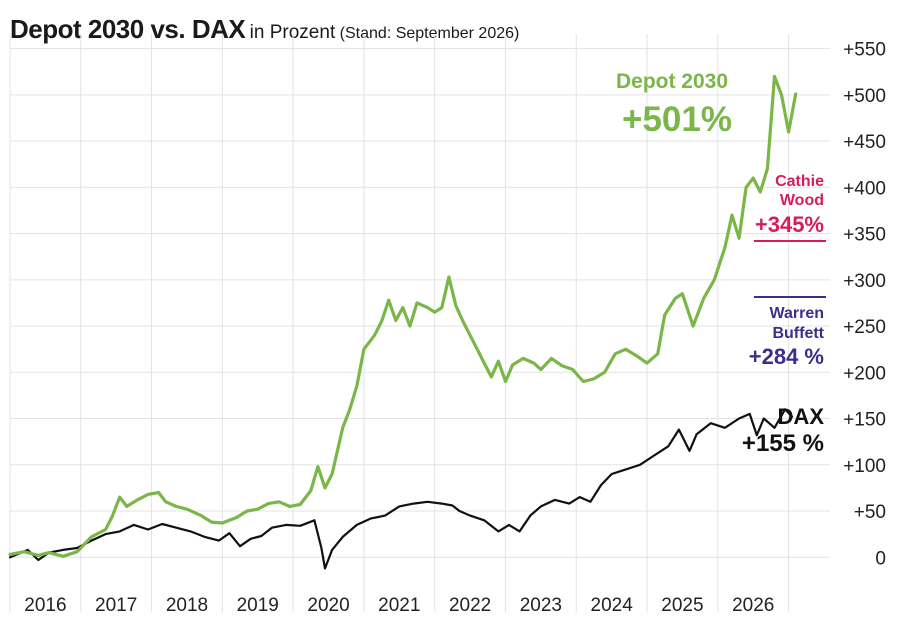  I want to click on x-tick-label: 2022, so click(470, 605).